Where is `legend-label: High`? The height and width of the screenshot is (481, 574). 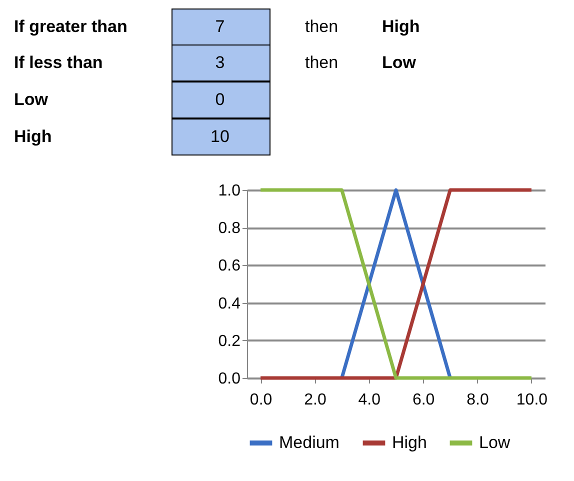 legend-label: High is located at coordinates (409, 442).